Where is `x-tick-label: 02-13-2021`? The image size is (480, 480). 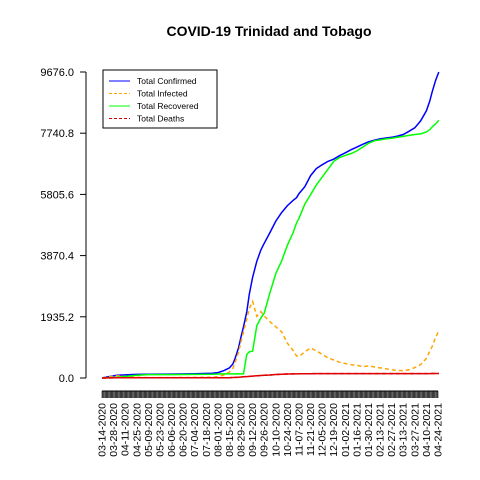
x-tick-label: 02-13-2021 is located at coordinates (381, 430).